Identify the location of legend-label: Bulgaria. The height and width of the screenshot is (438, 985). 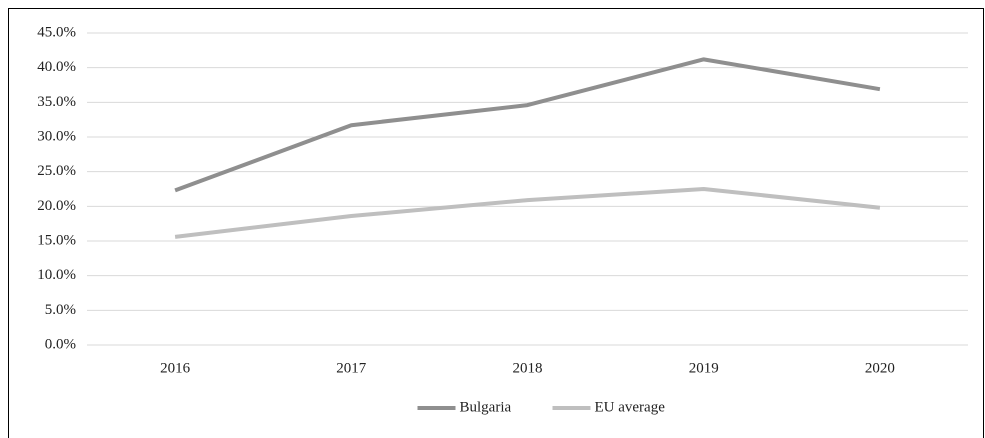
(486, 407).